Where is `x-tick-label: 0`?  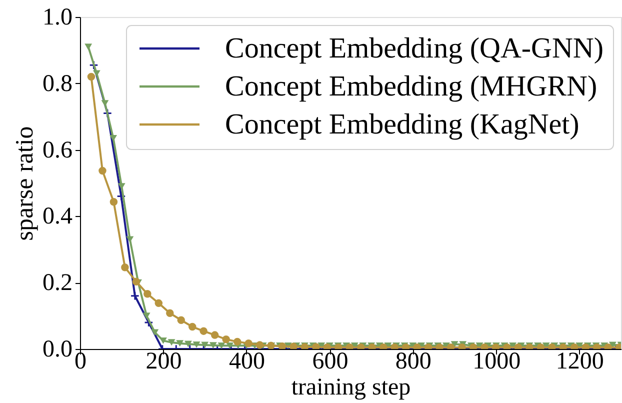
x-tick-label: 0 is located at coordinates (80, 361).